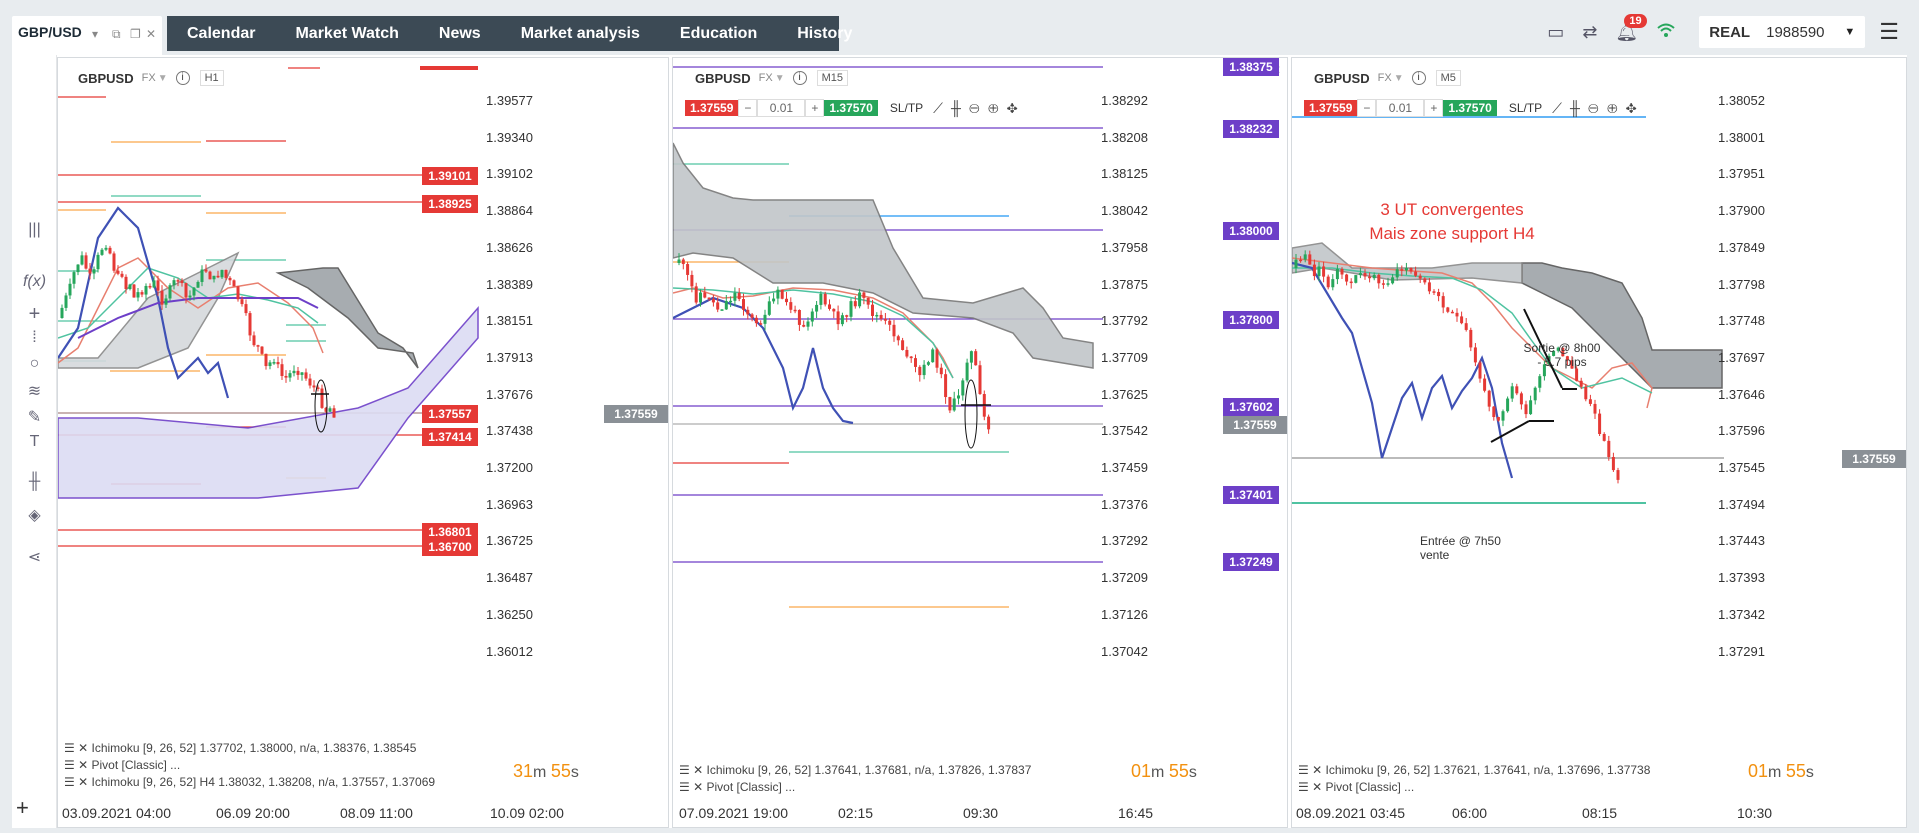 This screenshot has height=833, width=1919. What do you see at coordinates (34, 229) in the screenshot?
I see `bars-icon: |||` at bounding box center [34, 229].